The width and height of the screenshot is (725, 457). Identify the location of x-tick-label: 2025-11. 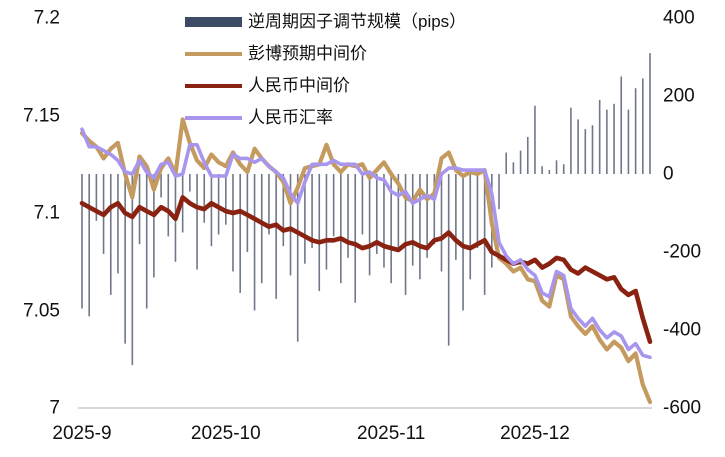
(391, 433).